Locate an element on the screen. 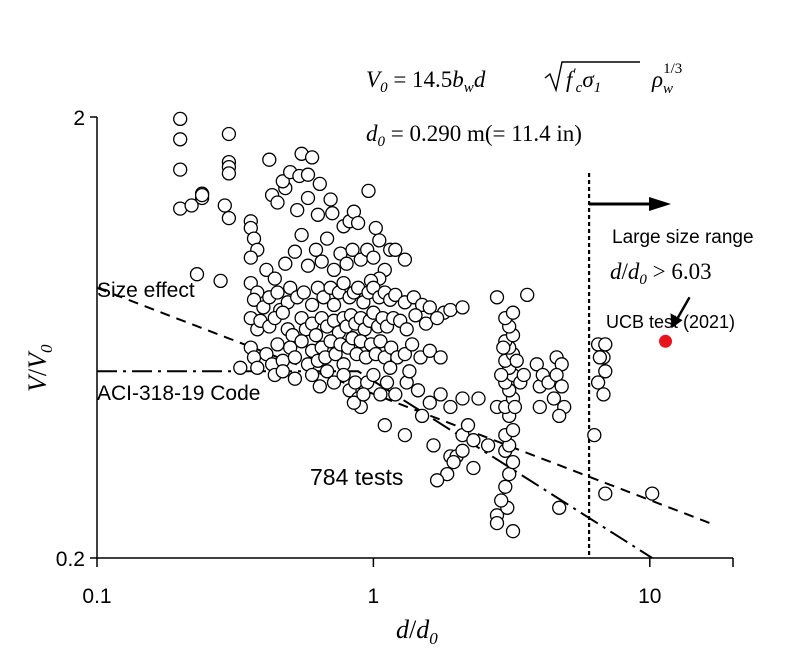 Image resolution: width=786 pixels, height=648 pixels. x-tick-label: 10 is located at coordinates (649, 596).